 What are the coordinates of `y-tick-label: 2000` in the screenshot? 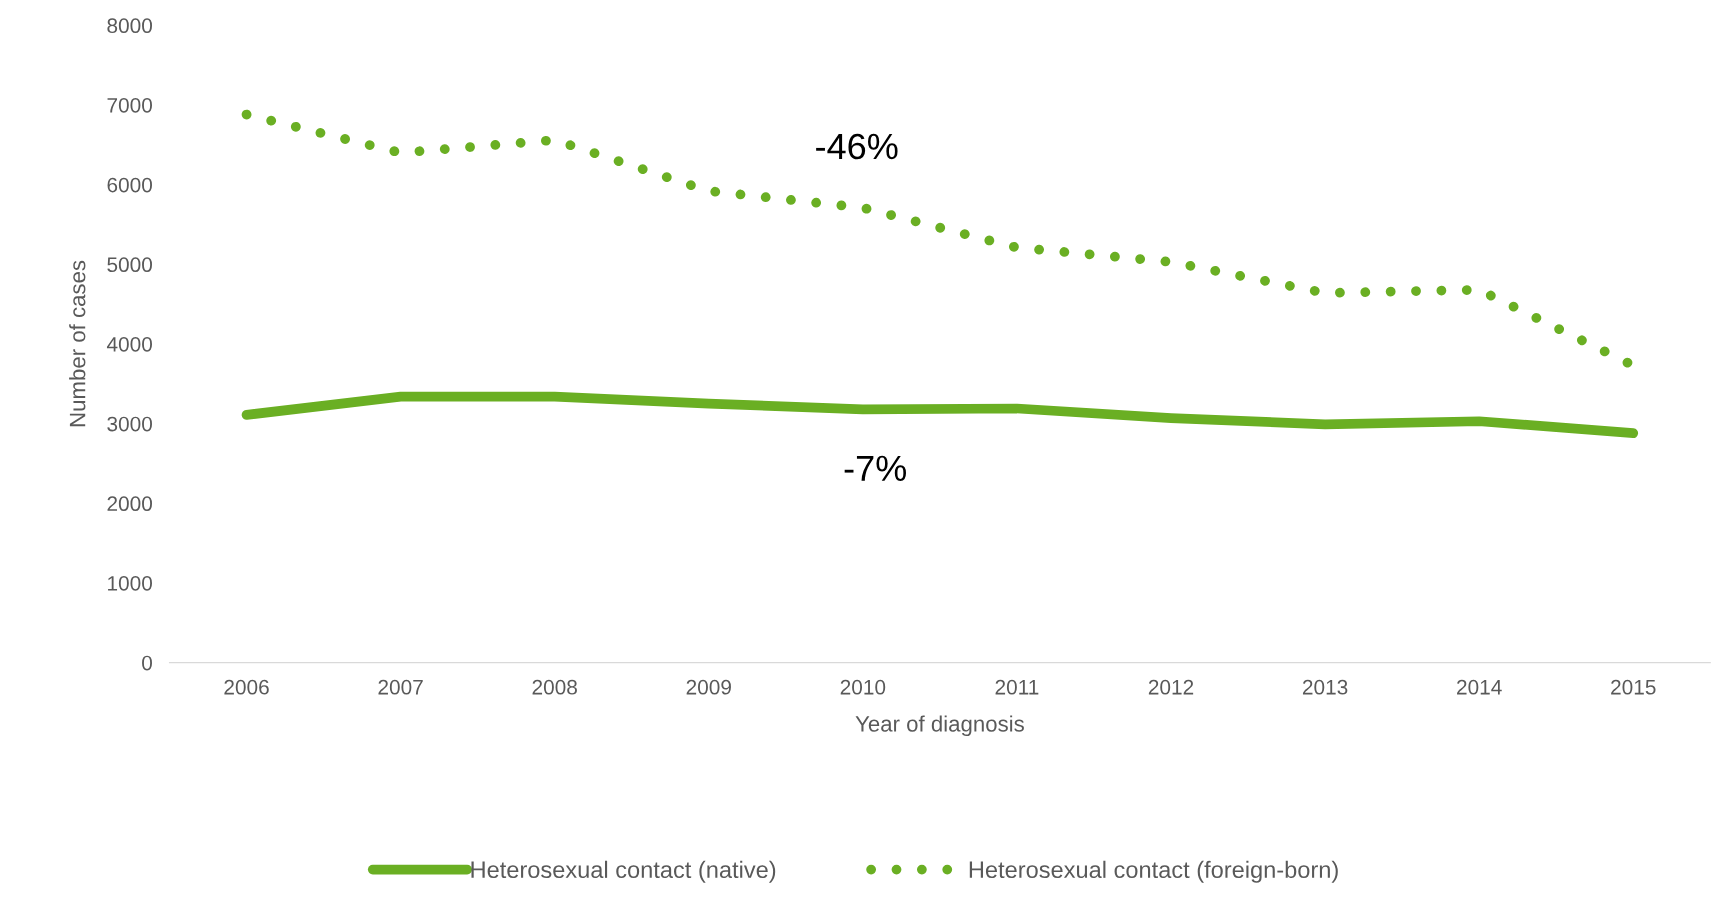 It's located at (130, 504).